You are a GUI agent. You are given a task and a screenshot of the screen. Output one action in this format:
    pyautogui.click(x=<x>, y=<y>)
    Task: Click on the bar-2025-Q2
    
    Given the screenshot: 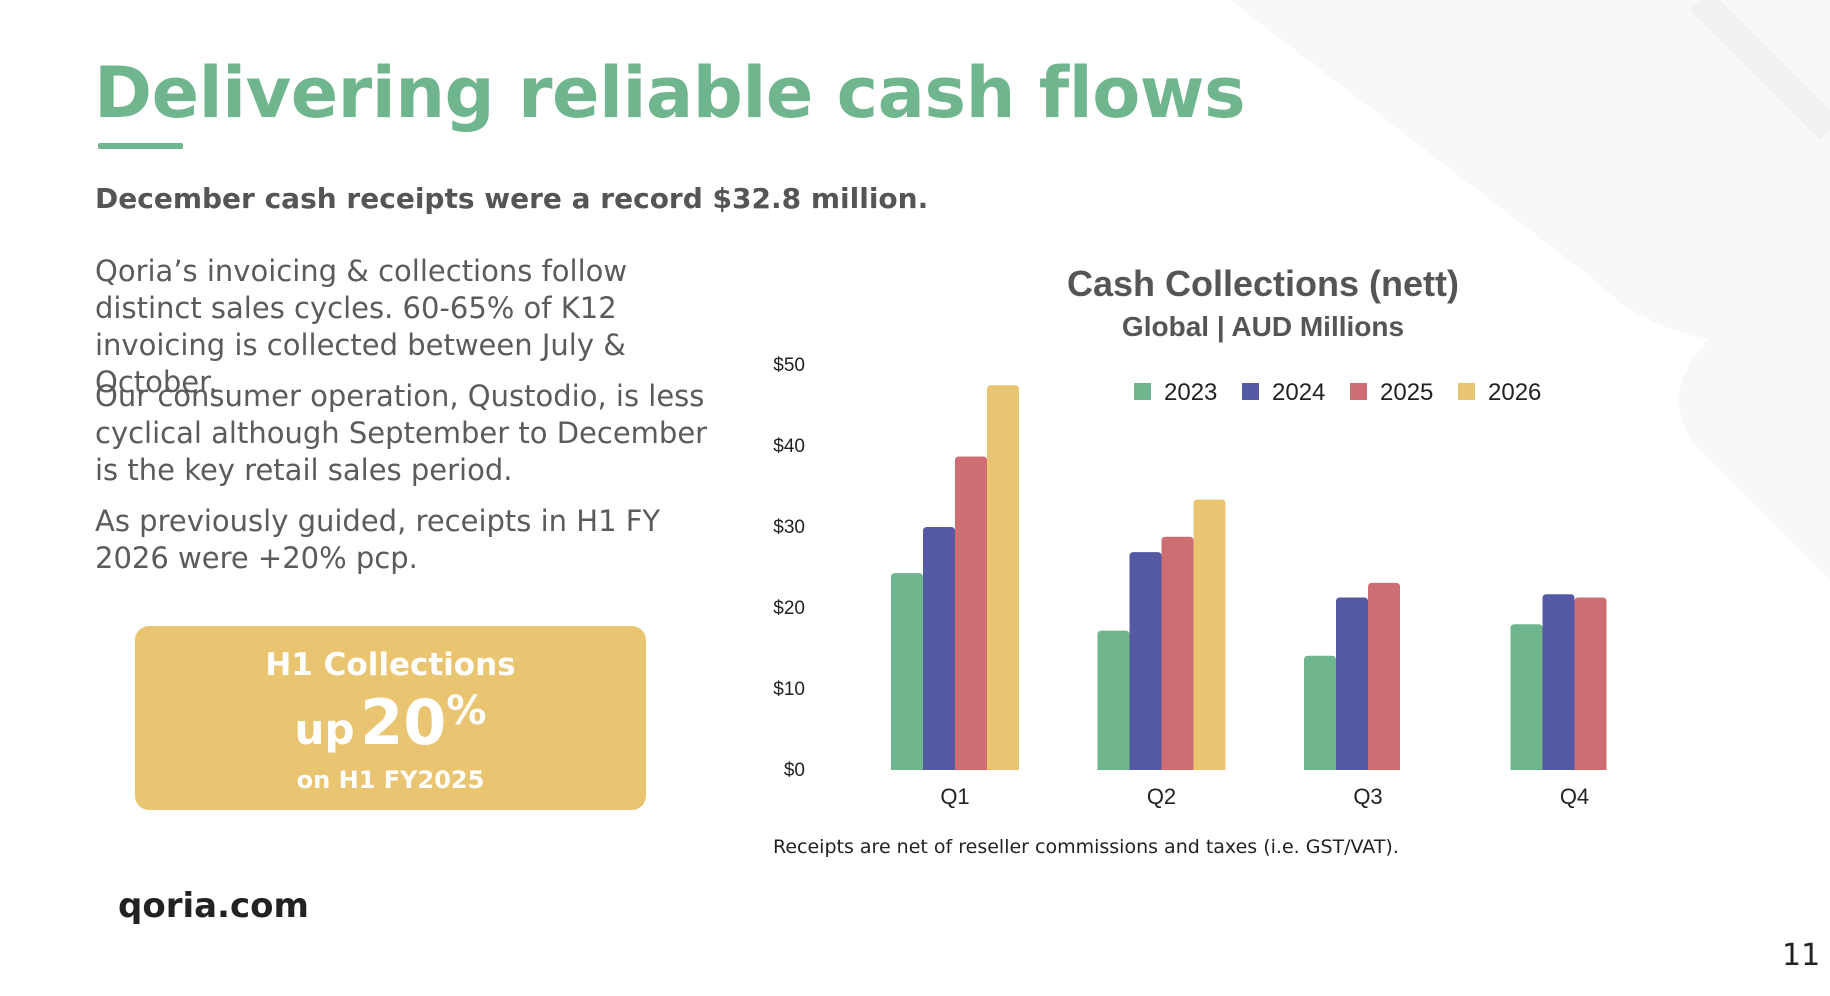 What is the action you would take?
    pyautogui.click(x=1177, y=653)
    